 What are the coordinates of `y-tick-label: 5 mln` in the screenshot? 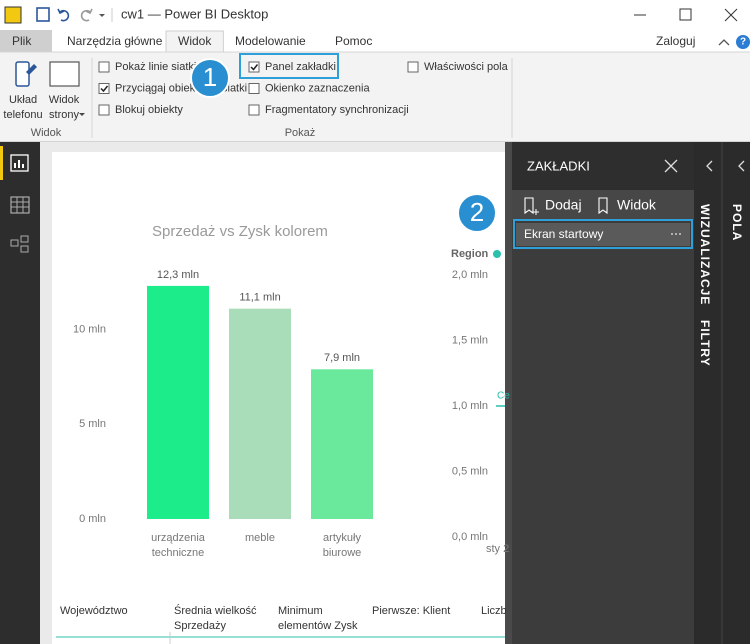 It's located at (92, 424).